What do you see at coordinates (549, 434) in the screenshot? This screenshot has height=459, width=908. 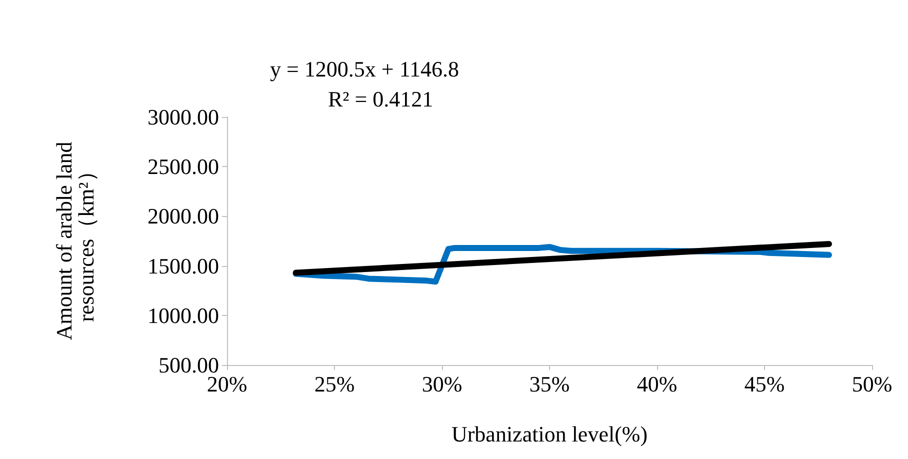 I see `x-axis-title: Urbanization level(%)` at bounding box center [549, 434].